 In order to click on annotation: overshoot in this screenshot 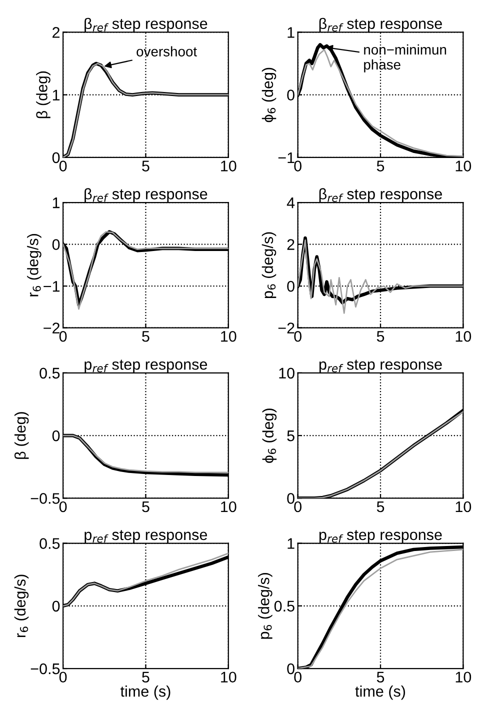, I will do `click(166, 51)`.